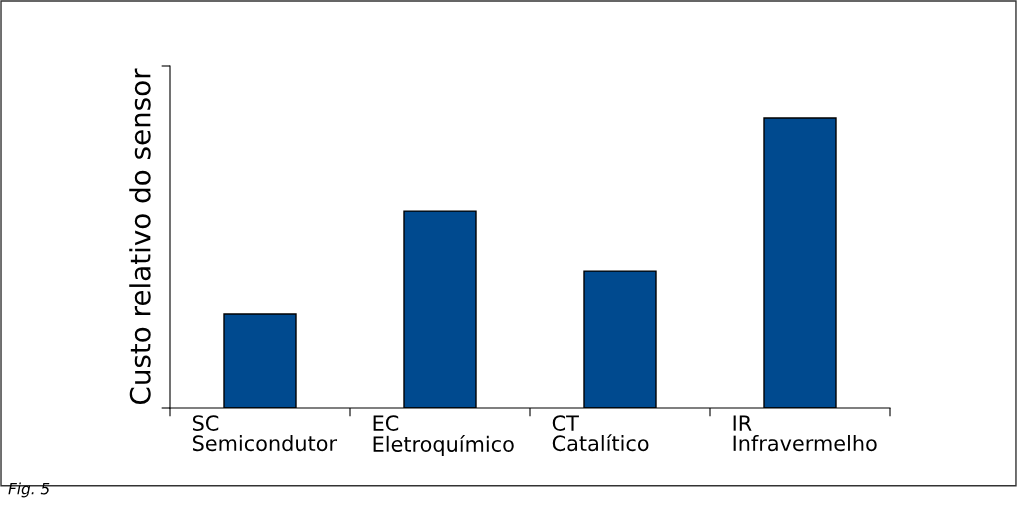 This screenshot has width=1018, height=506. I want to click on y-axis-title: Custo relativo do sensor, so click(140, 236).